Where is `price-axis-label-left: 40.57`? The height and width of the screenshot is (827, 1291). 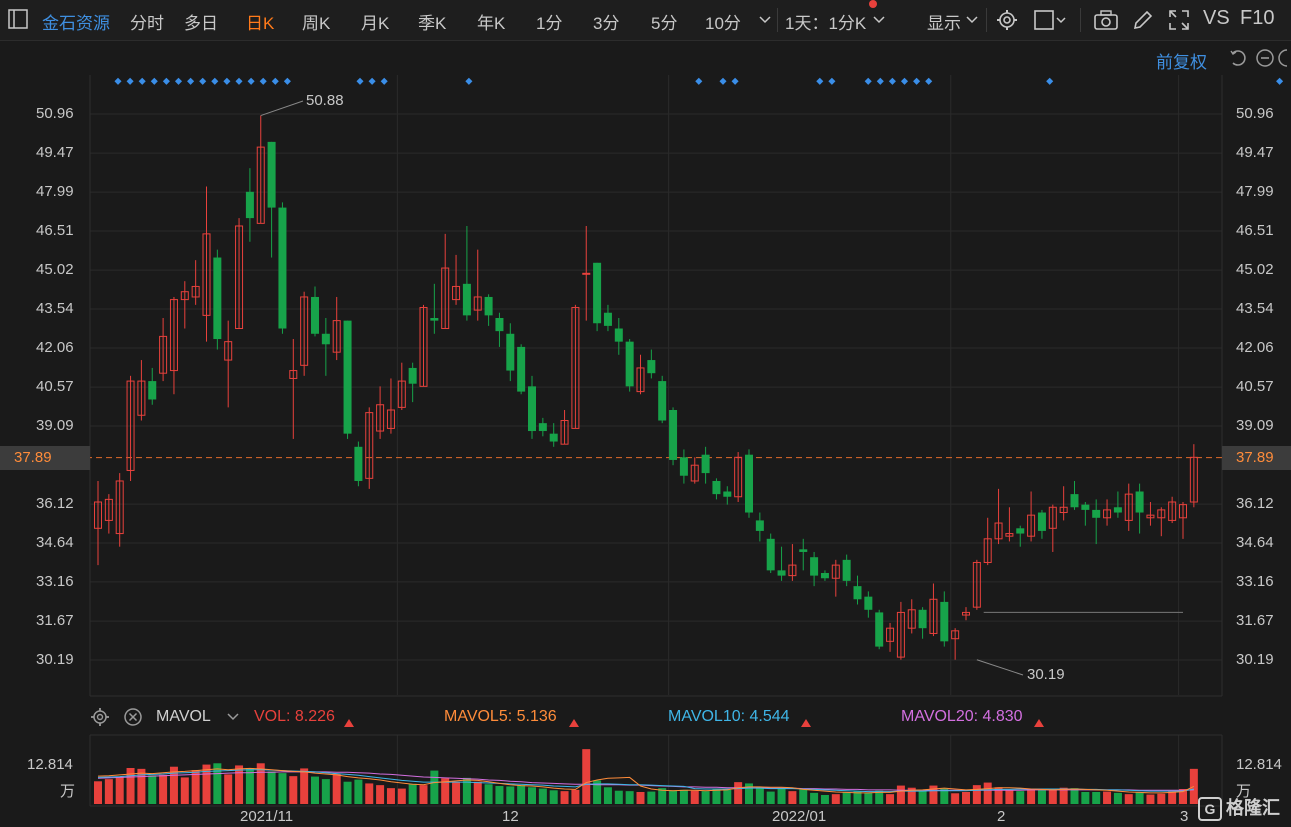 price-axis-label-left: 40.57 is located at coordinates (55, 387).